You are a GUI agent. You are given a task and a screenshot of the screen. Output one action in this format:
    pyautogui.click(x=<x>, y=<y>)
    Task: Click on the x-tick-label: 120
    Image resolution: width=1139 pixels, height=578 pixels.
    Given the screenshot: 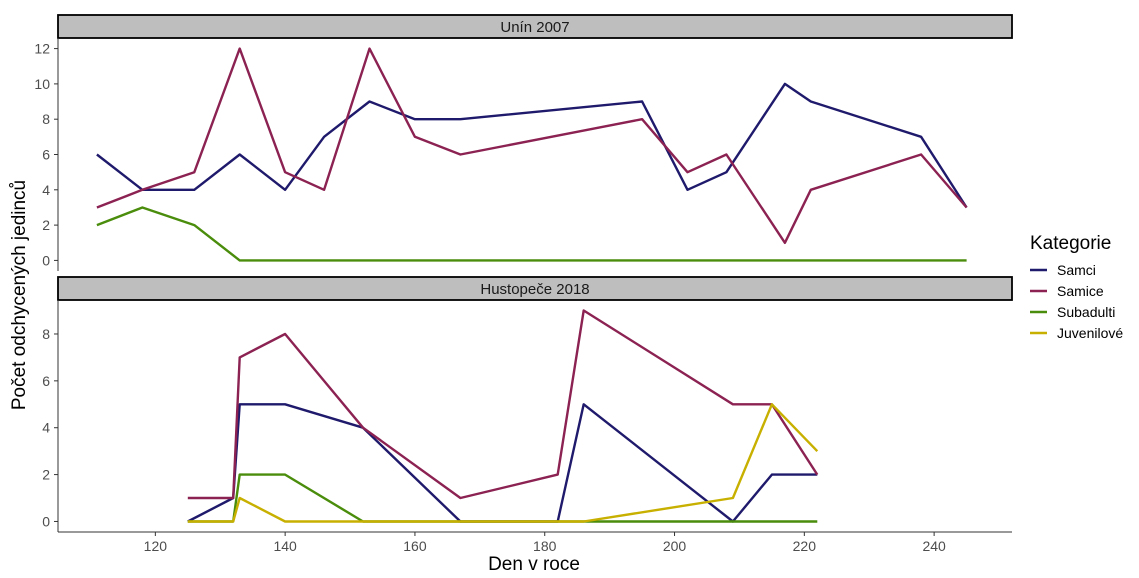 What is the action you would take?
    pyautogui.click(x=156, y=546)
    